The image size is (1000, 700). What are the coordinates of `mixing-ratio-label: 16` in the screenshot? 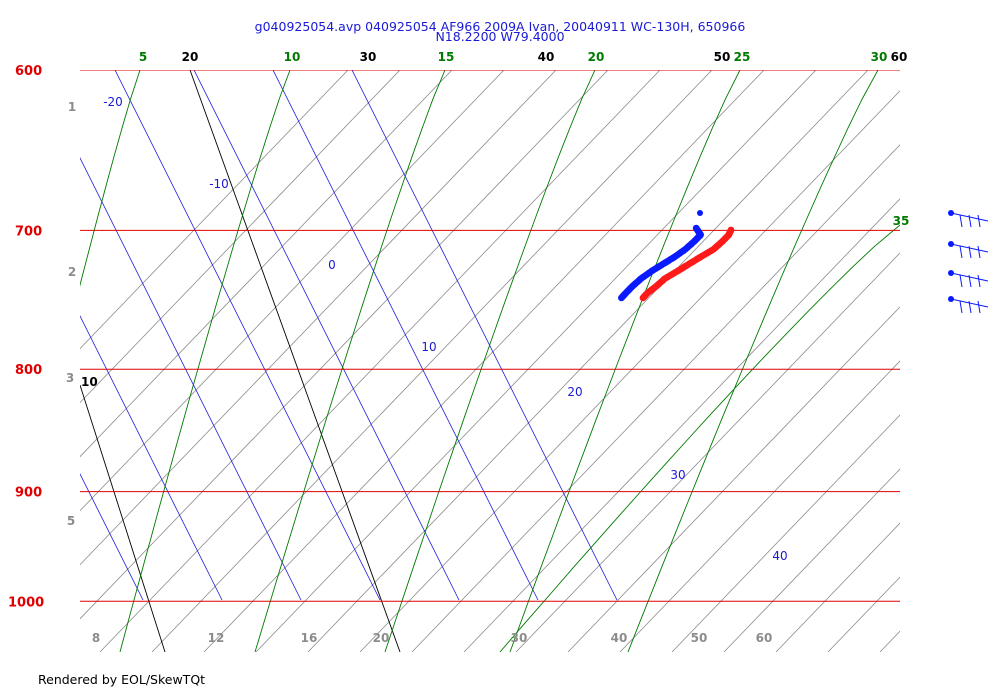 It's located at (309, 638).